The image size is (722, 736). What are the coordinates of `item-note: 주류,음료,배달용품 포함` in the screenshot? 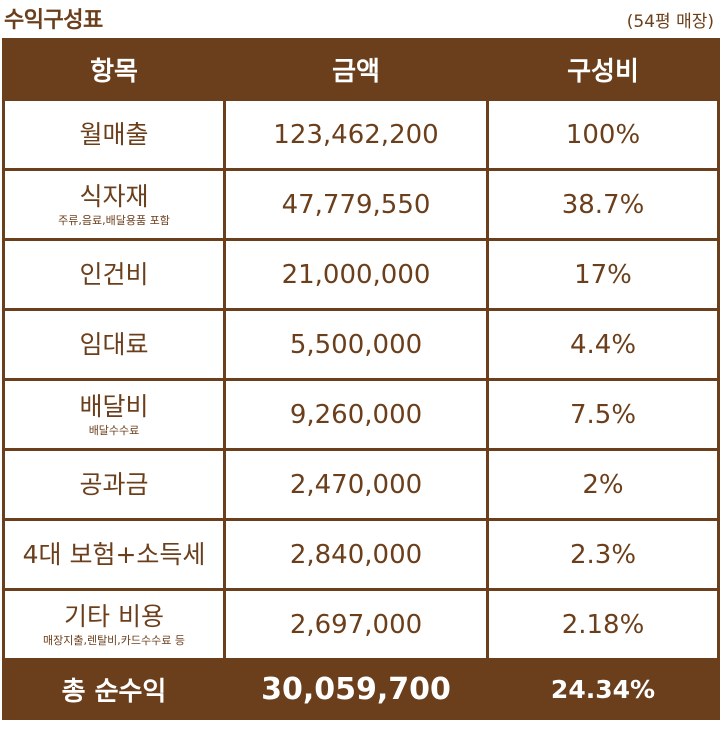 It's located at (114, 220).